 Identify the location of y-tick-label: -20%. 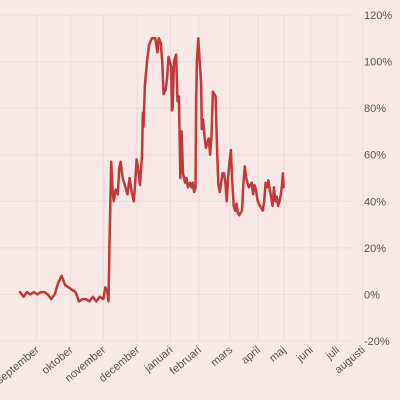
(377, 342).